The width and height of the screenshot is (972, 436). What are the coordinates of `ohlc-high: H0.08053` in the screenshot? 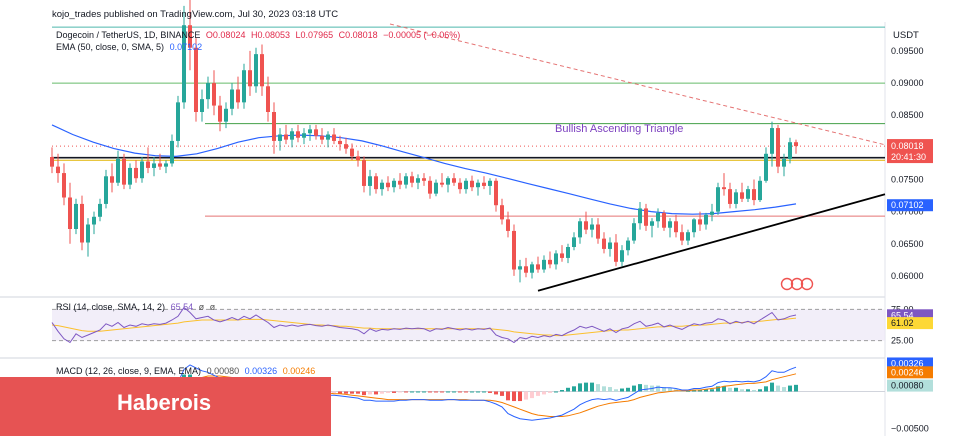 It's located at (270, 35).